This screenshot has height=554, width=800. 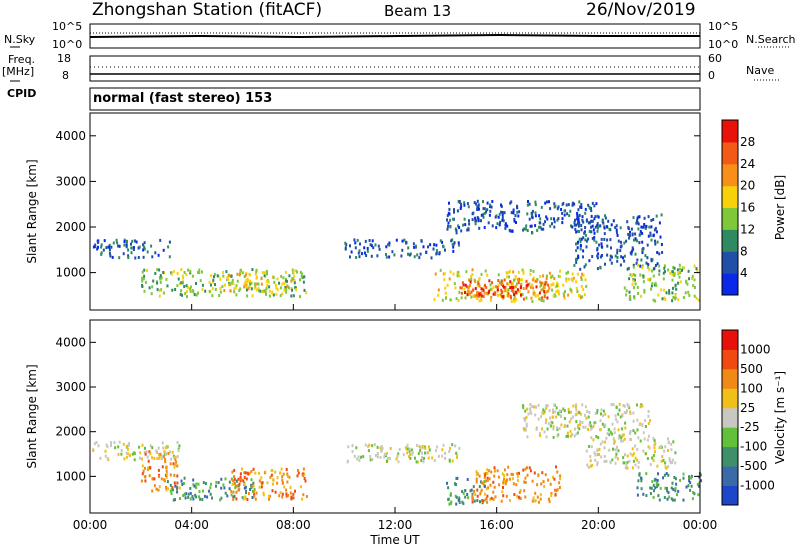 What do you see at coordinates (730, 495) in the screenshot?
I see `colorbar-swatch` at bounding box center [730, 495].